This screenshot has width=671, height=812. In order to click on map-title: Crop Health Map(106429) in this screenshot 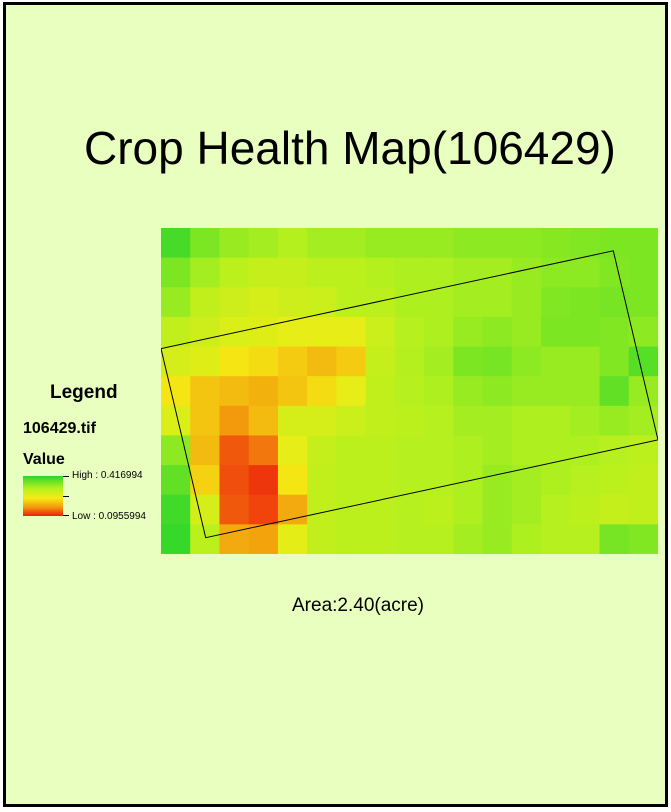, I will do `click(350, 148)`.